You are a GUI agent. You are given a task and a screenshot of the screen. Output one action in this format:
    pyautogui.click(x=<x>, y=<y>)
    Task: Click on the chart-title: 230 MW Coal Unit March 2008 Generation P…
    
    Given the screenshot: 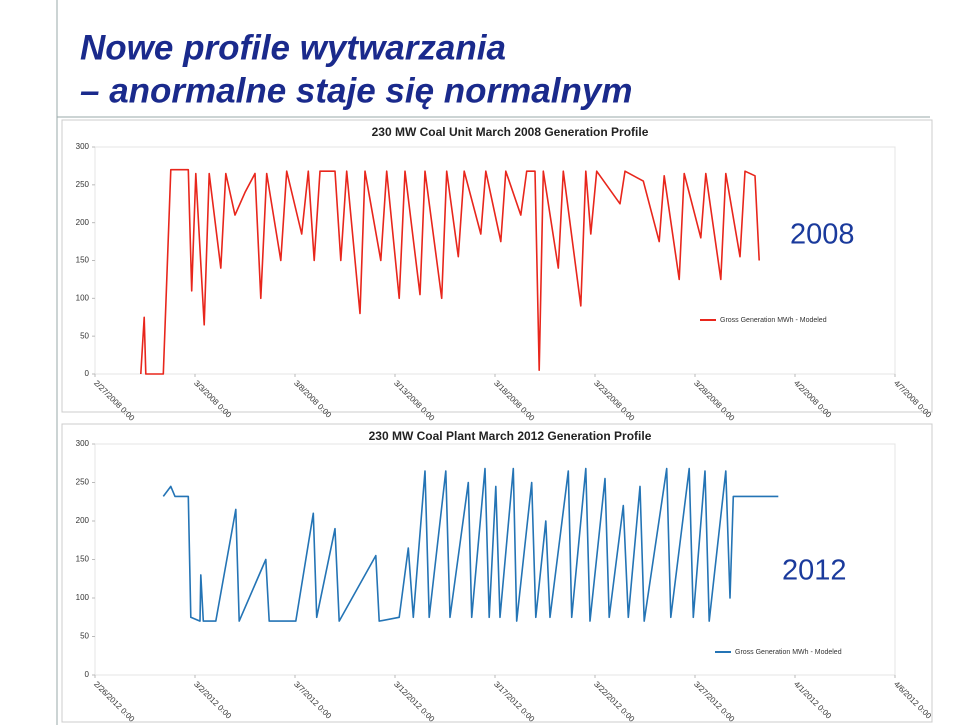 What is the action you would take?
    pyautogui.click(x=510, y=132)
    